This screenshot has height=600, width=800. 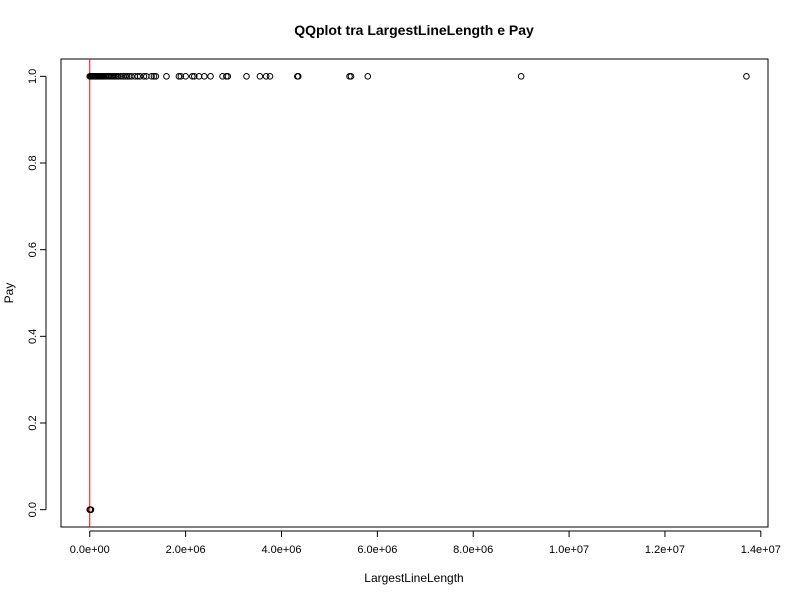 What do you see at coordinates (33, 509) in the screenshot?
I see `y-tick-label: 0.0` at bounding box center [33, 509].